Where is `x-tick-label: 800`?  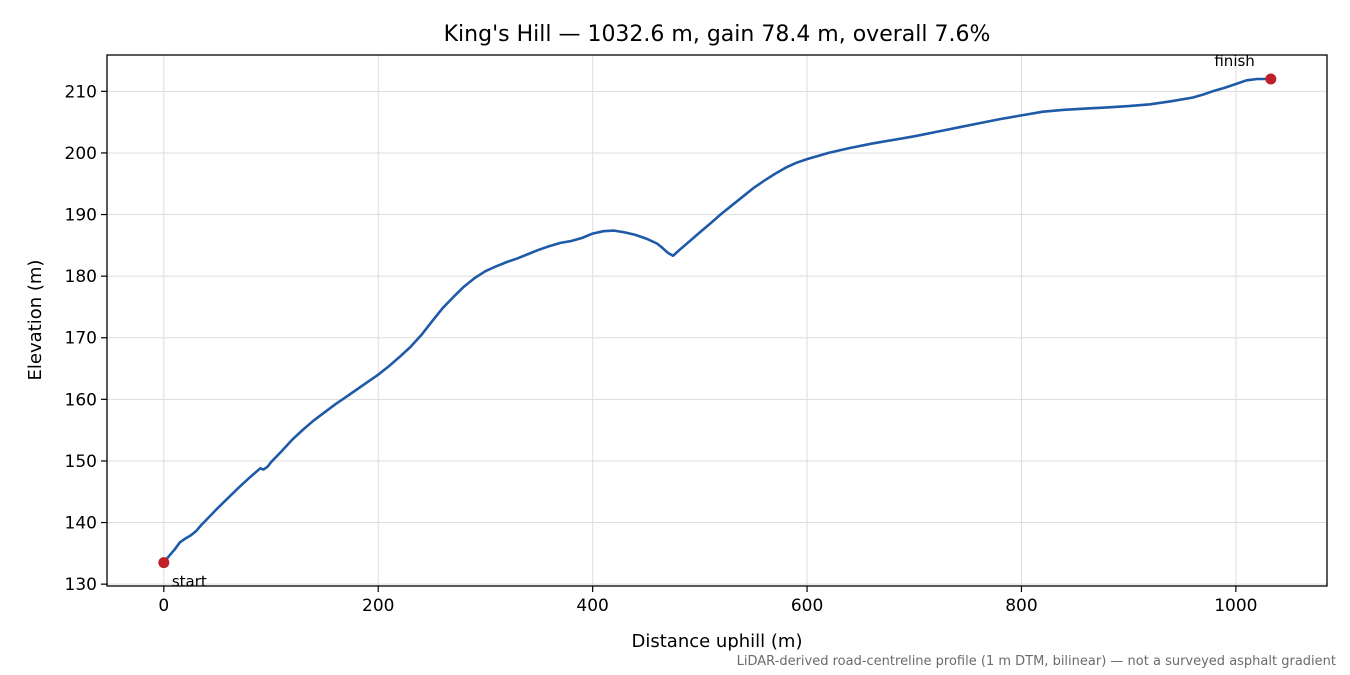 x-tick-label: 800 is located at coordinates (1021, 606).